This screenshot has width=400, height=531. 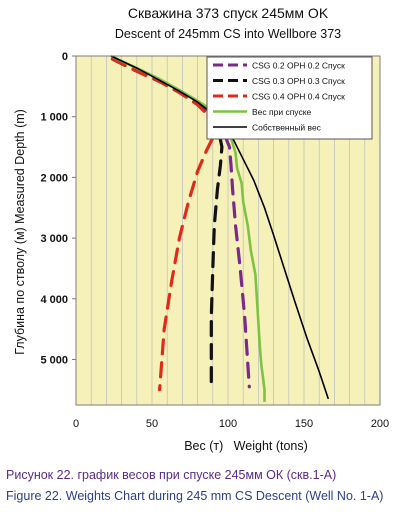 I want to click on y-tick-label: 4 000, so click(x=54, y=300).